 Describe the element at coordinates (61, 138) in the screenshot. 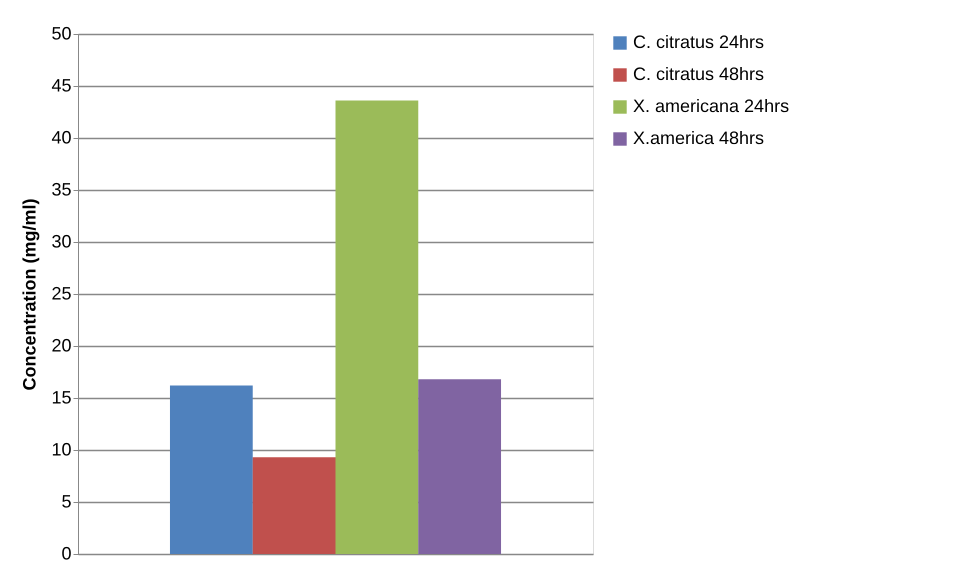

I see `y-tick-label: 40` at that location.